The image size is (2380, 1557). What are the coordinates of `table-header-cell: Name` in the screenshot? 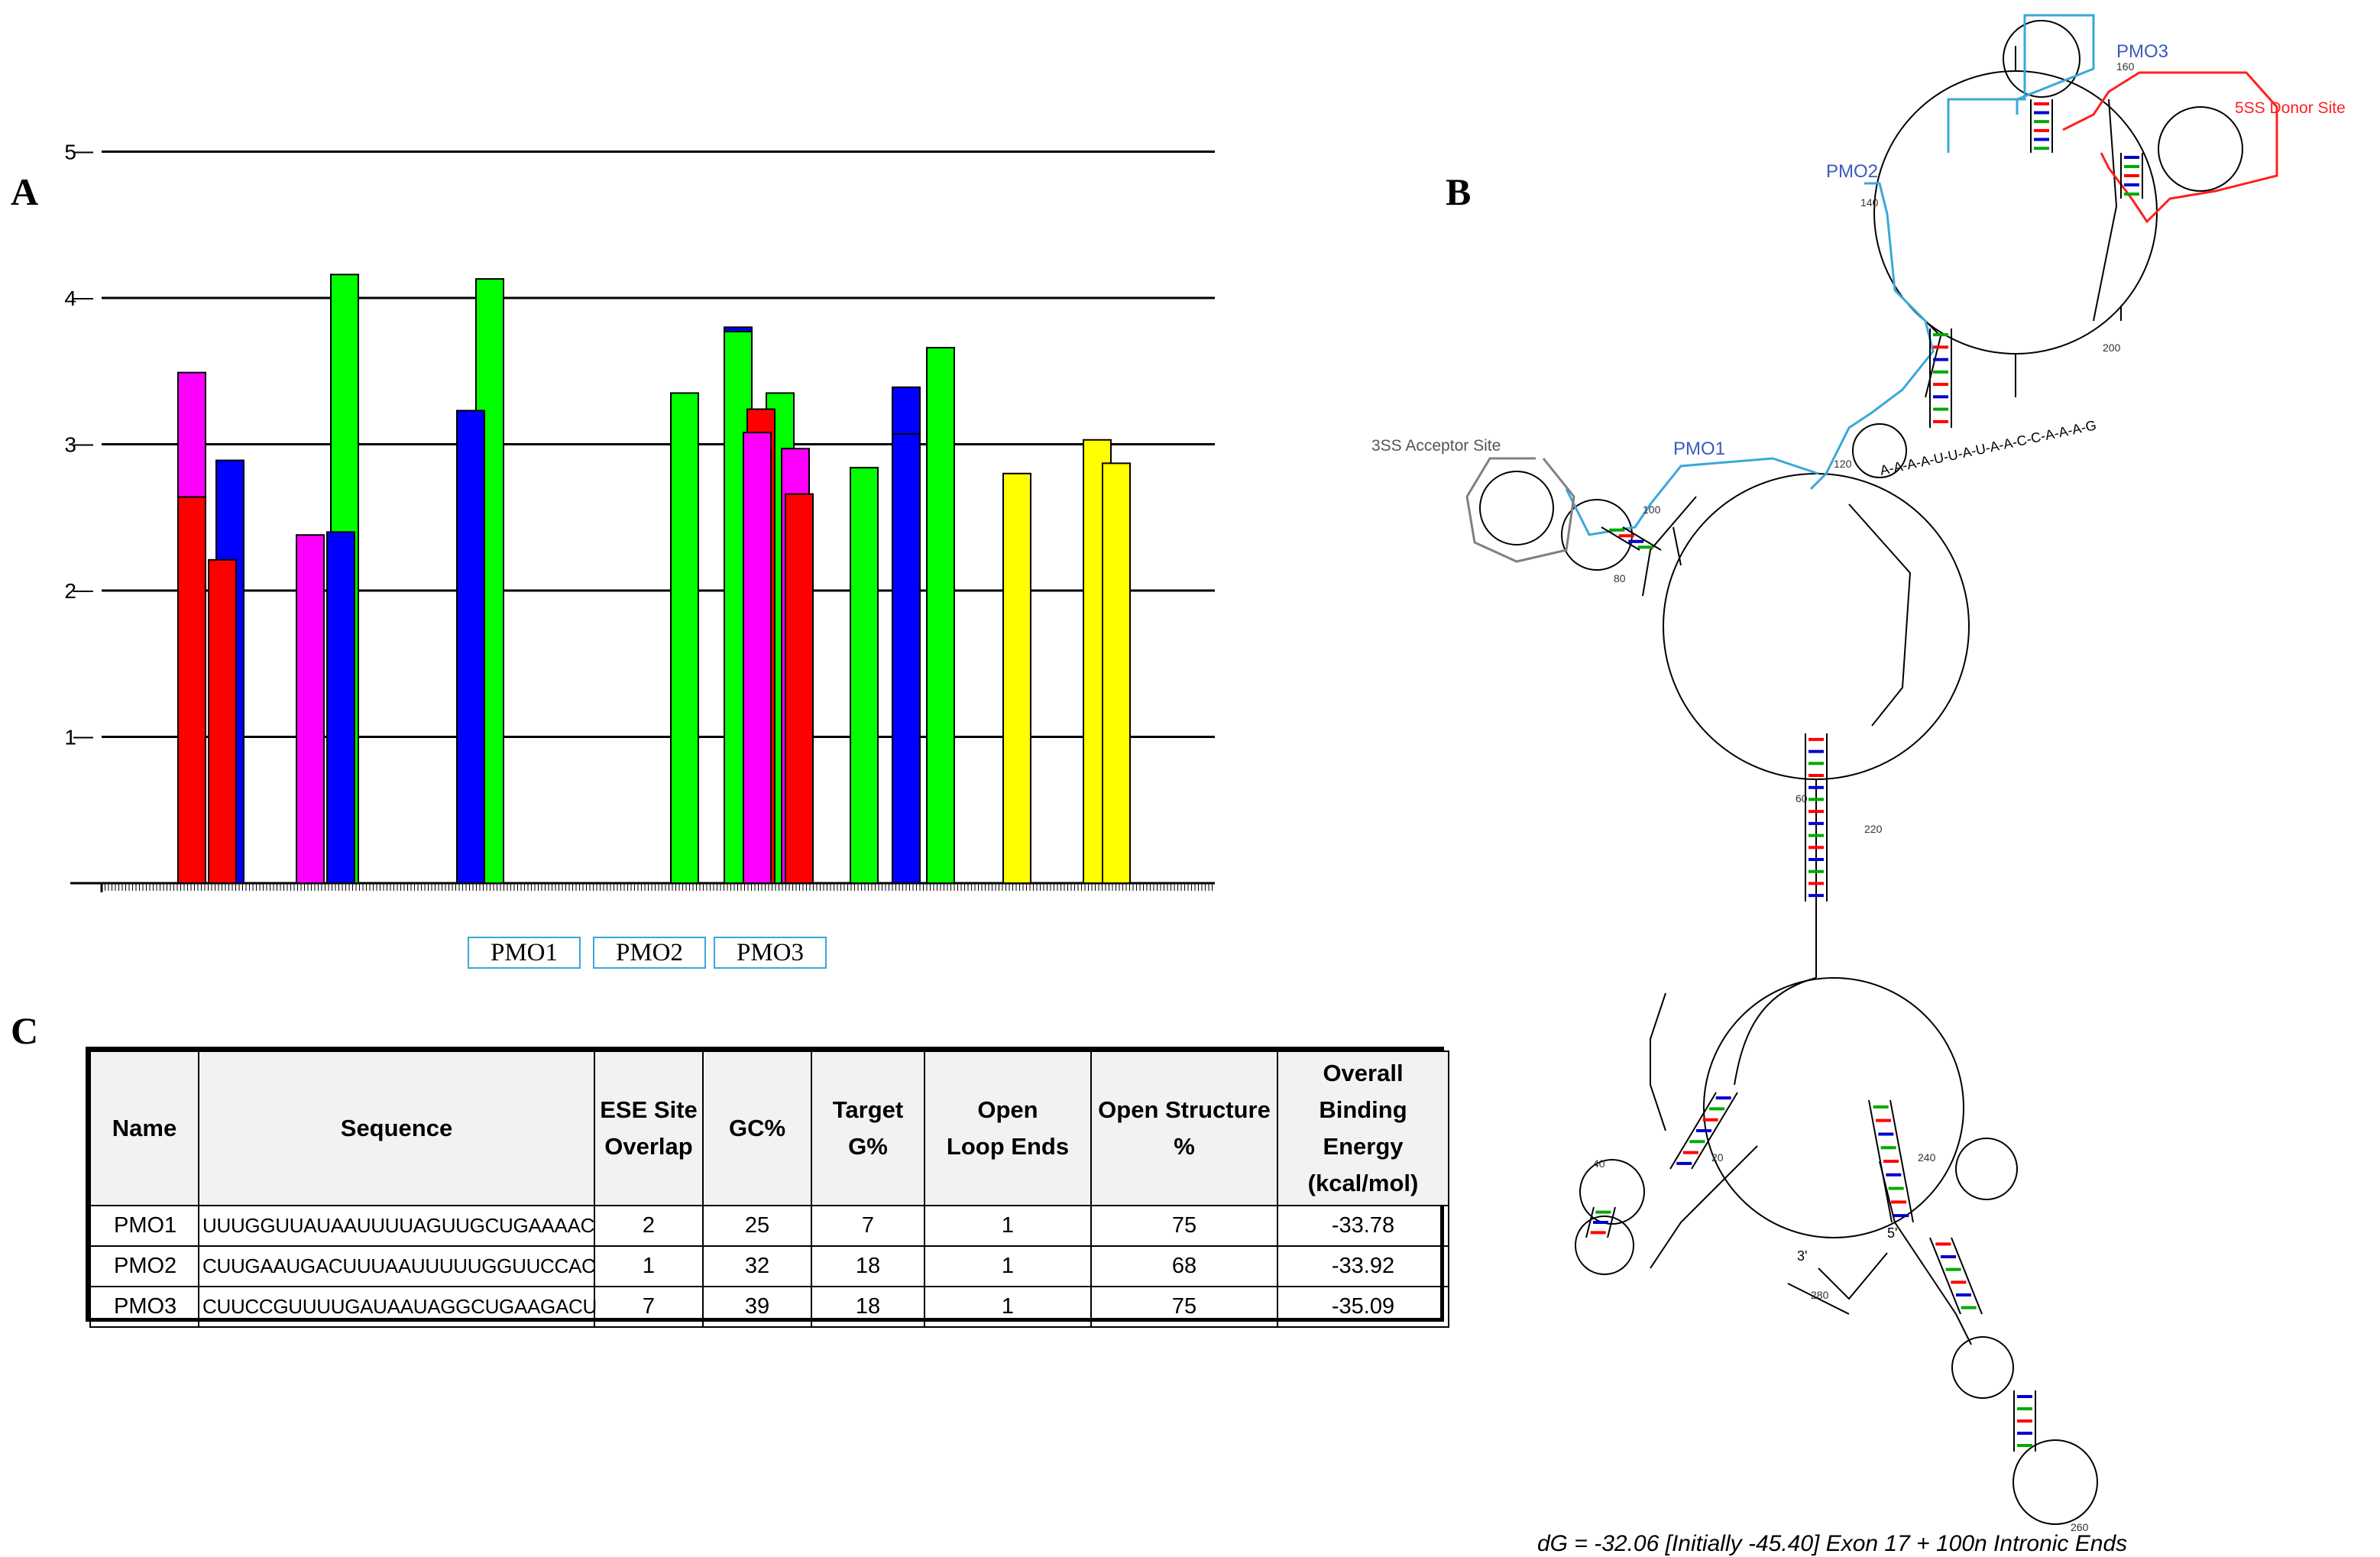 It's located at (144, 1129).